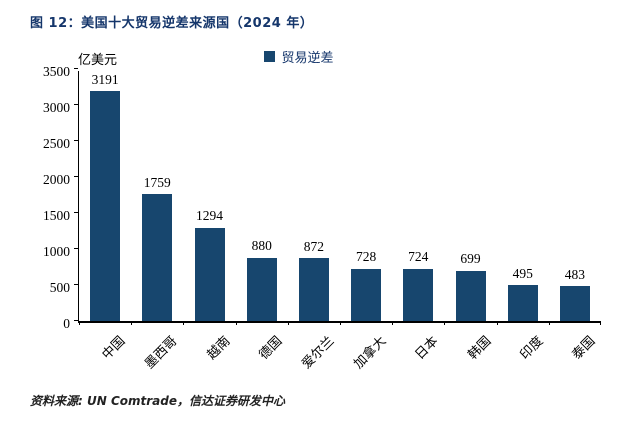  Describe the element at coordinates (172, 23) in the screenshot. I see `figure-title: 图 12：美国十大贸易逆差来源国（2024 年）` at that location.